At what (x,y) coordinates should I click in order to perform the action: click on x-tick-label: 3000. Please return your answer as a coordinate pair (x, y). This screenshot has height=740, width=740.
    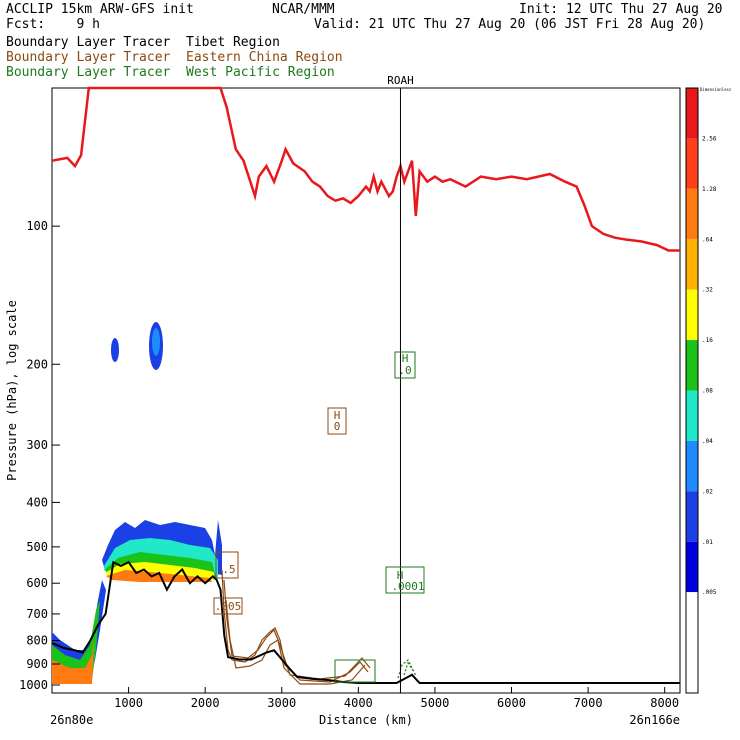
    Looking at the image, I should click on (281, 703).